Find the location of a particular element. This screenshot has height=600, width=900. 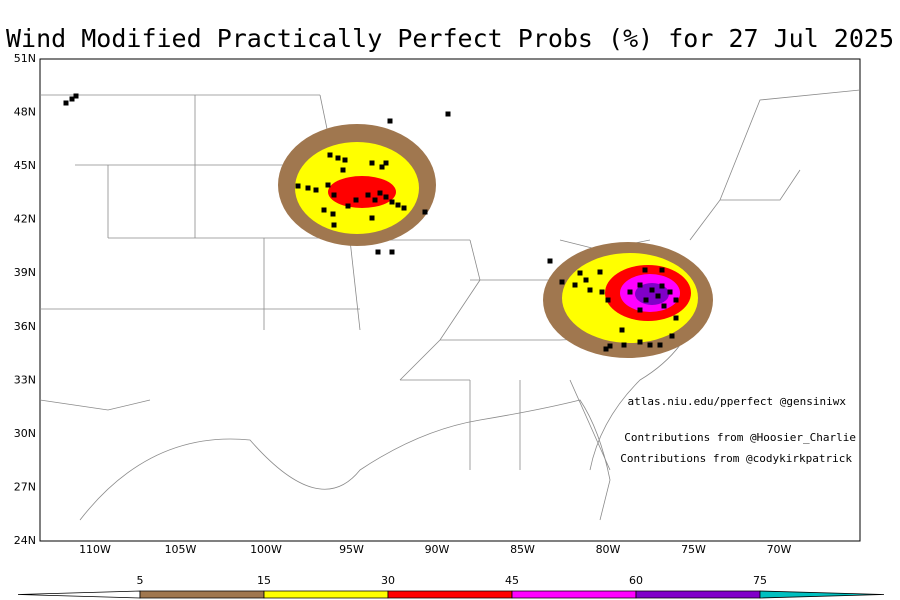

lat-label: 39N is located at coordinates (25, 272).